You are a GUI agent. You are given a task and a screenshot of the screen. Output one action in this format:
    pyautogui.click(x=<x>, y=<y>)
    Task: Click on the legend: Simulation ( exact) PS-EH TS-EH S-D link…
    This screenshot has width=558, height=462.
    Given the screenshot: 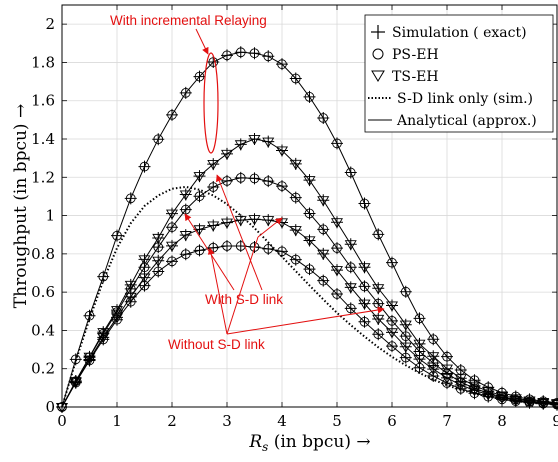 What is the action you would take?
    pyautogui.click(x=459, y=73)
    